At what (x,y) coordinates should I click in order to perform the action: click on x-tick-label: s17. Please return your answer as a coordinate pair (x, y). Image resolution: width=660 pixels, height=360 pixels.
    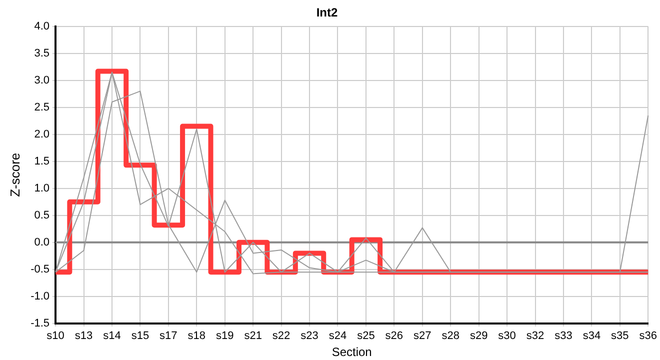
    Looking at the image, I should click on (169, 336).